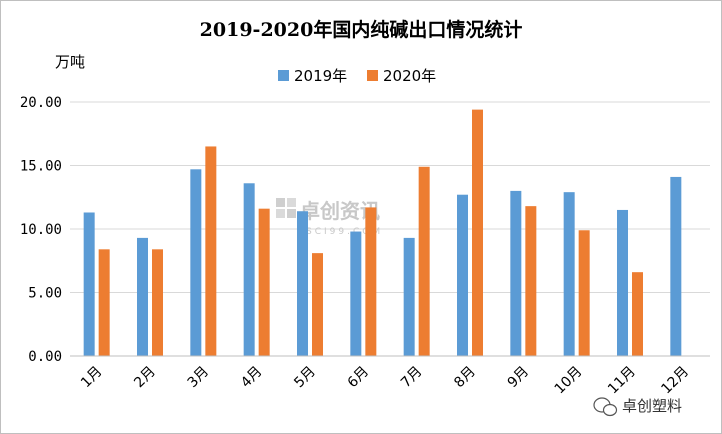 The width and height of the screenshot is (722, 434). Describe the element at coordinates (45, 357) in the screenshot. I see `y-tick-label: 0.00` at that location.